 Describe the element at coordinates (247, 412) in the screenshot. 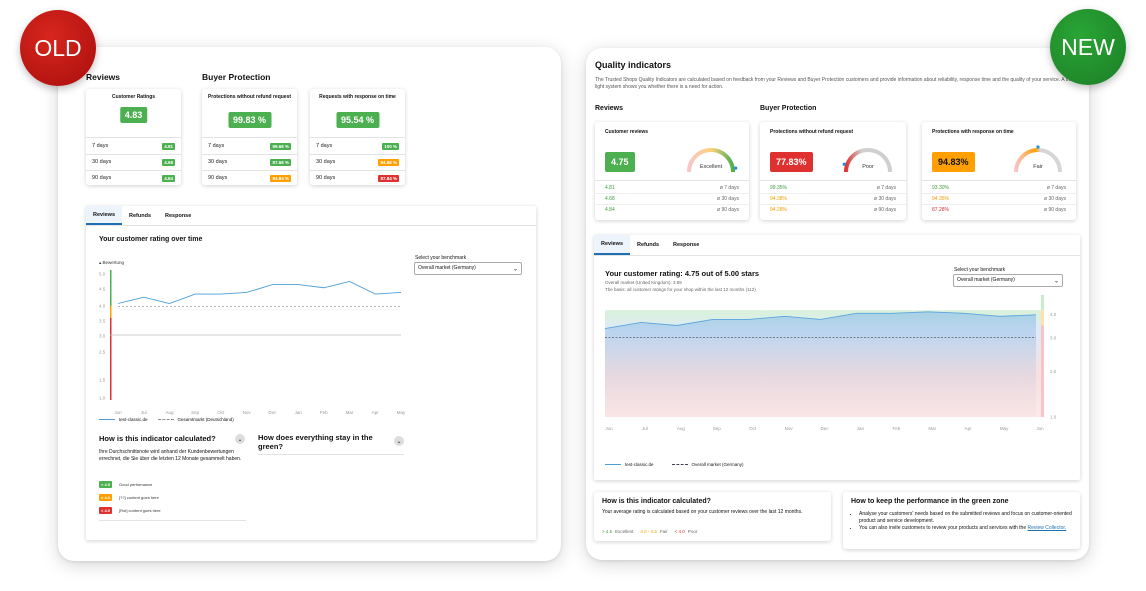

I see `old-x-tick: Nov` at that location.